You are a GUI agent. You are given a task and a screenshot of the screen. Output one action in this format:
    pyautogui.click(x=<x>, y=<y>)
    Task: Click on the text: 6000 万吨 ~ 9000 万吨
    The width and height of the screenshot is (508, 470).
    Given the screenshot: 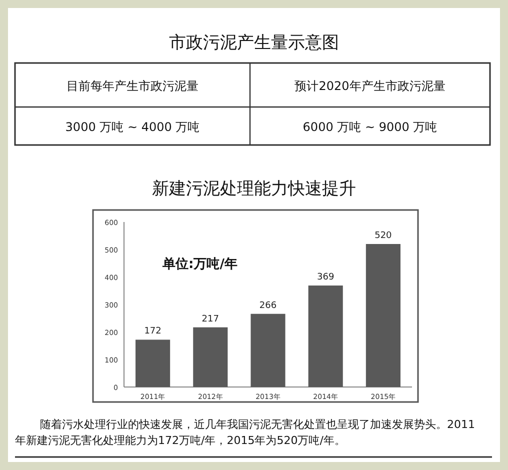 What is the action you would take?
    pyautogui.click(x=370, y=127)
    